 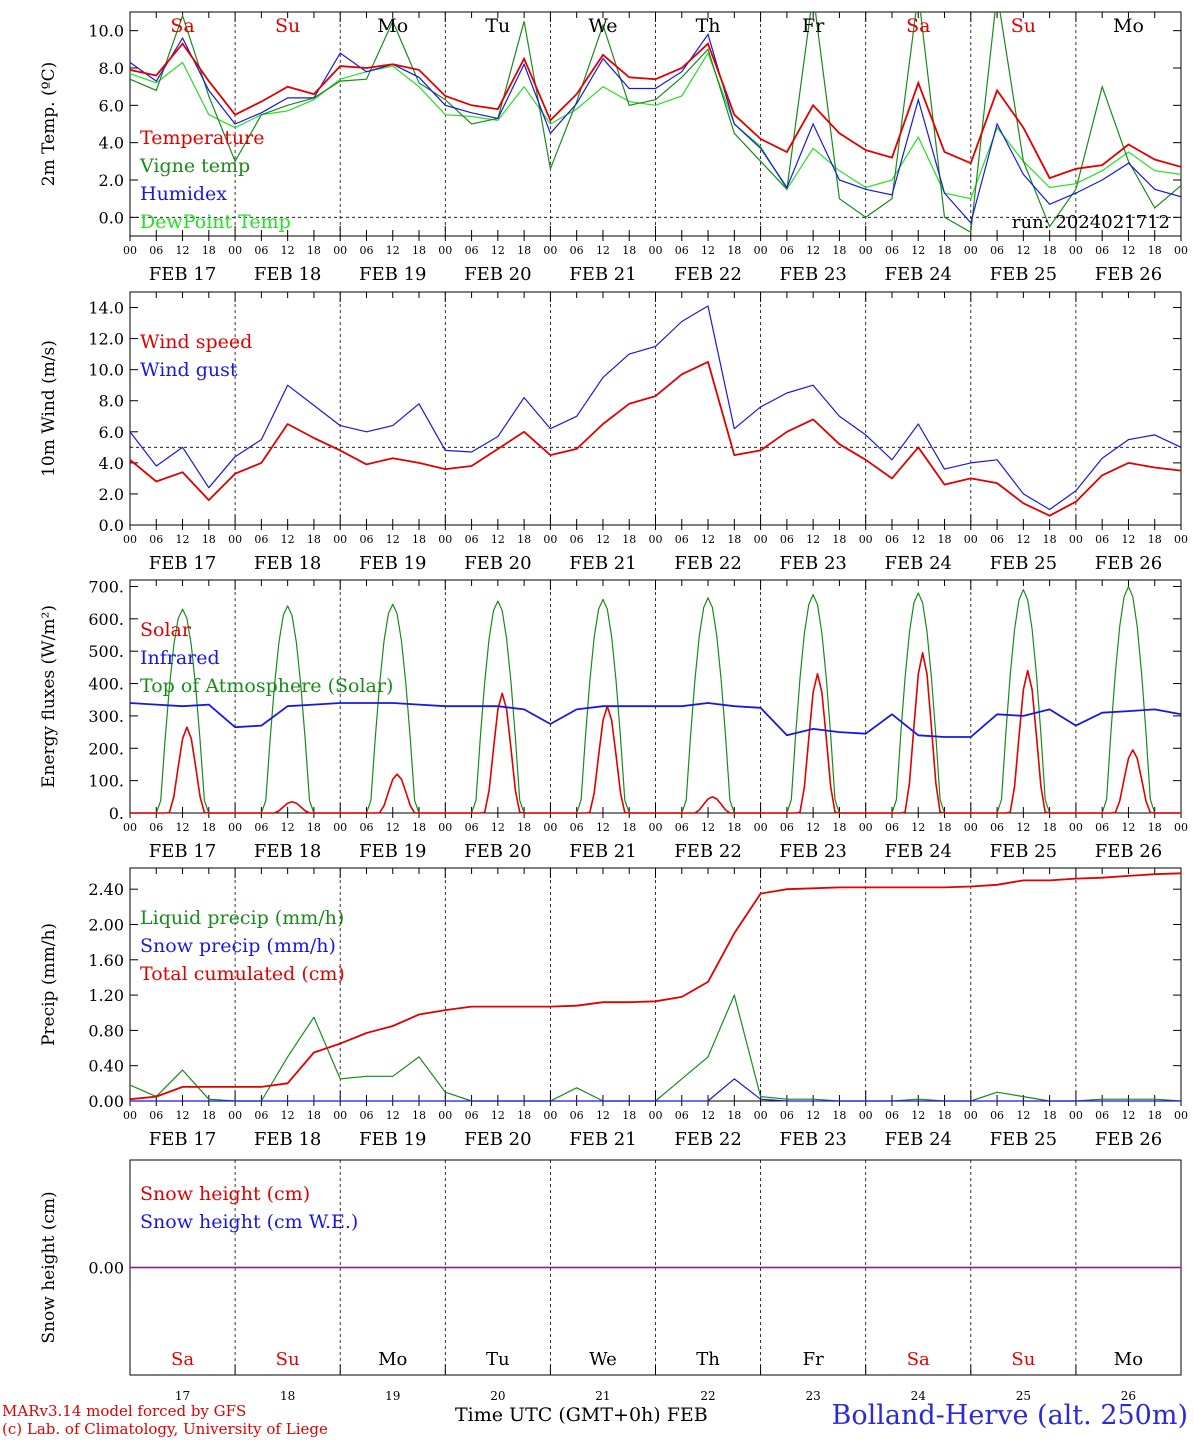 I want to click on y-tick-label: 4.0, so click(x=111, y=143).